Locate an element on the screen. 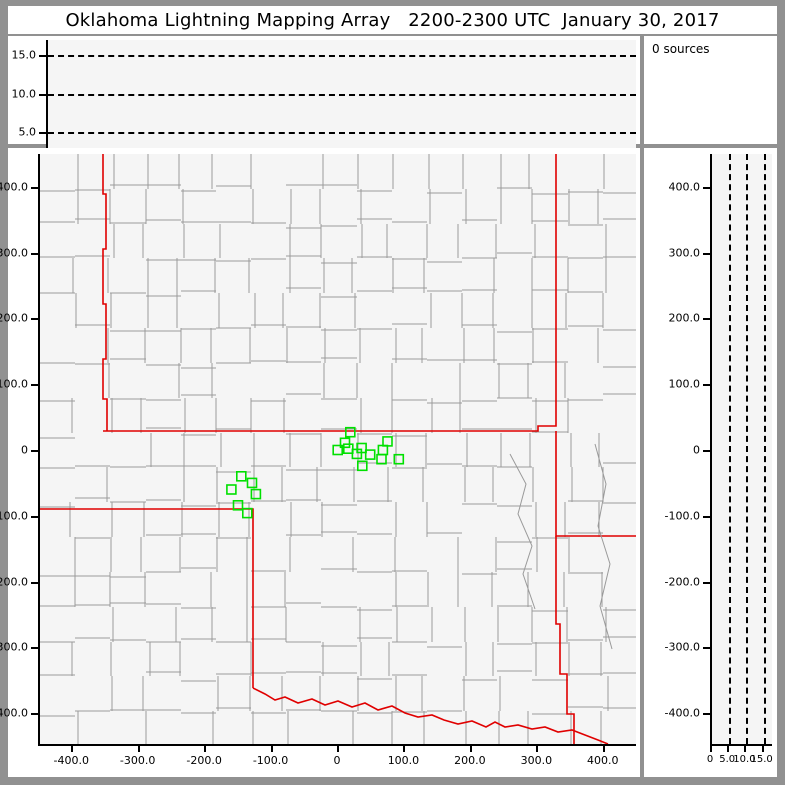  map-ytick-label: 100.0 is located at coordinates (14, 384).